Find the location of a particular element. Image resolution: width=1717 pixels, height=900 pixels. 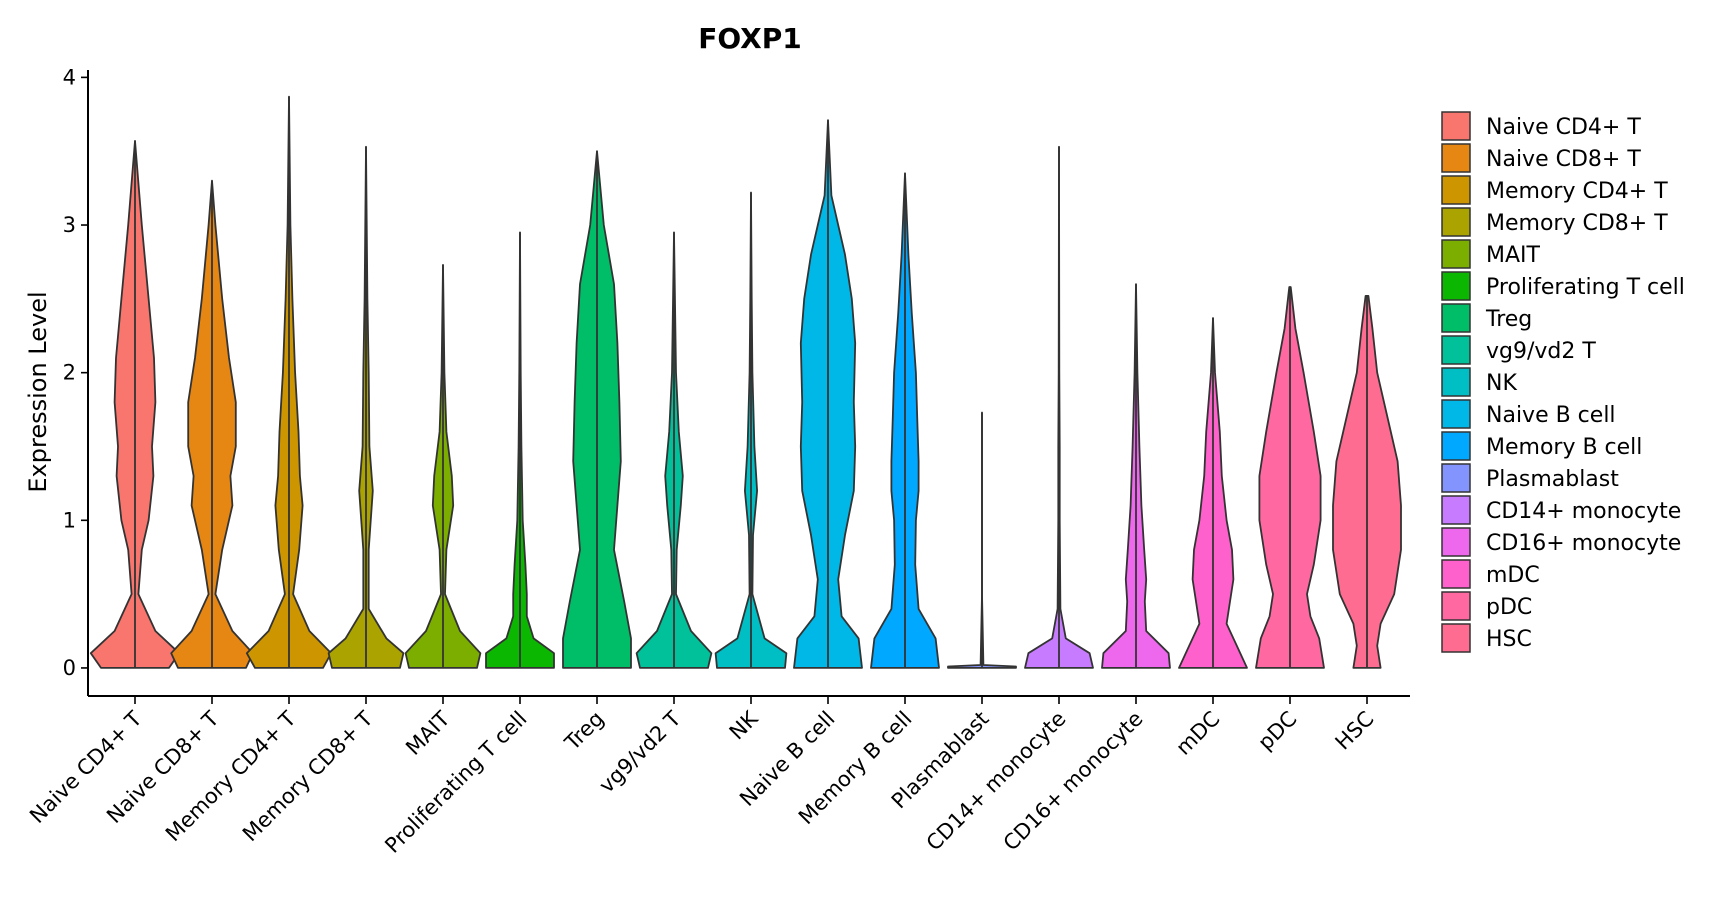

legend-label-9: NK is located at coordinates (1501, 383).